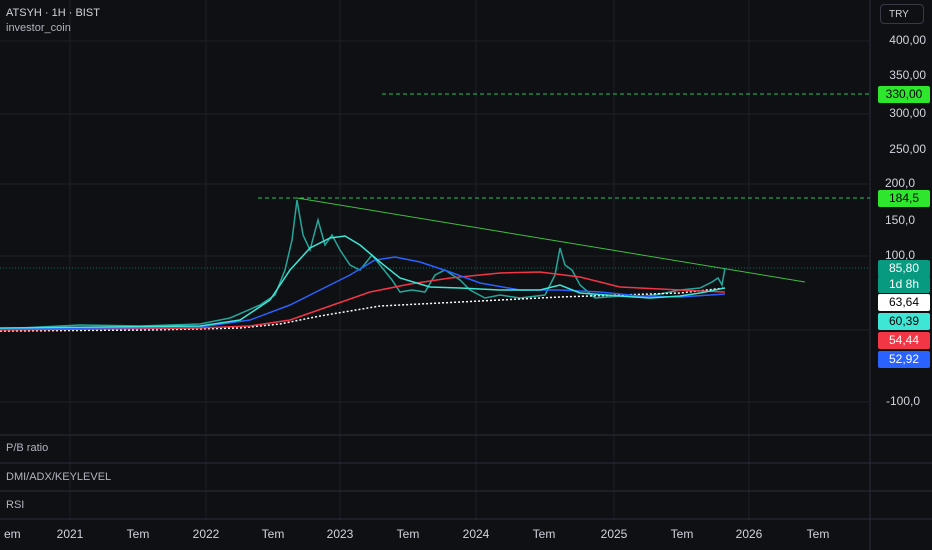 The width and height of the screenshot is (932, 550). What do you see at coordinates (363, 301) in the screenshot?
I see `ma-red` at bounding box center [363, 301].